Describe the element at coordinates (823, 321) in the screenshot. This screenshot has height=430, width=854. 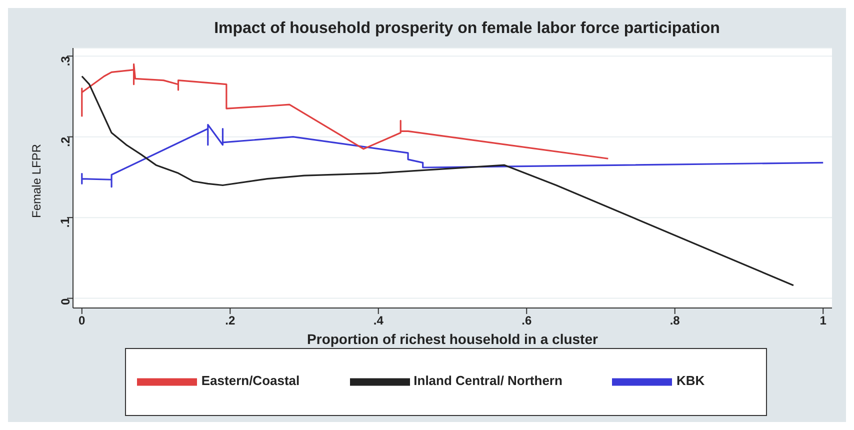
I see `x-tick-label: 1` at that location.